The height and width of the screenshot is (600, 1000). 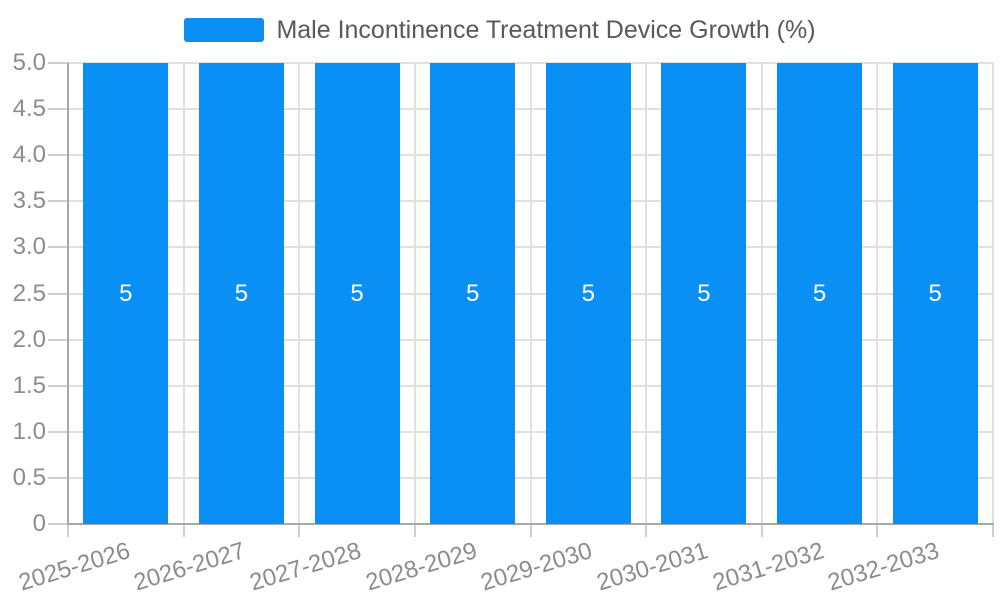 I want to click on y-tick-label: 4.0, so click(x=29, y=155).